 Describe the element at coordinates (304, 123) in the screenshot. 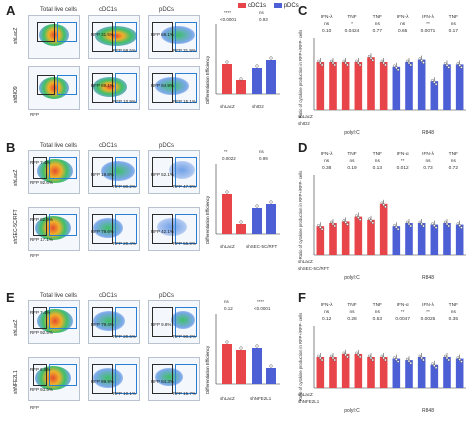

I see `row-label: shID2` at that location.